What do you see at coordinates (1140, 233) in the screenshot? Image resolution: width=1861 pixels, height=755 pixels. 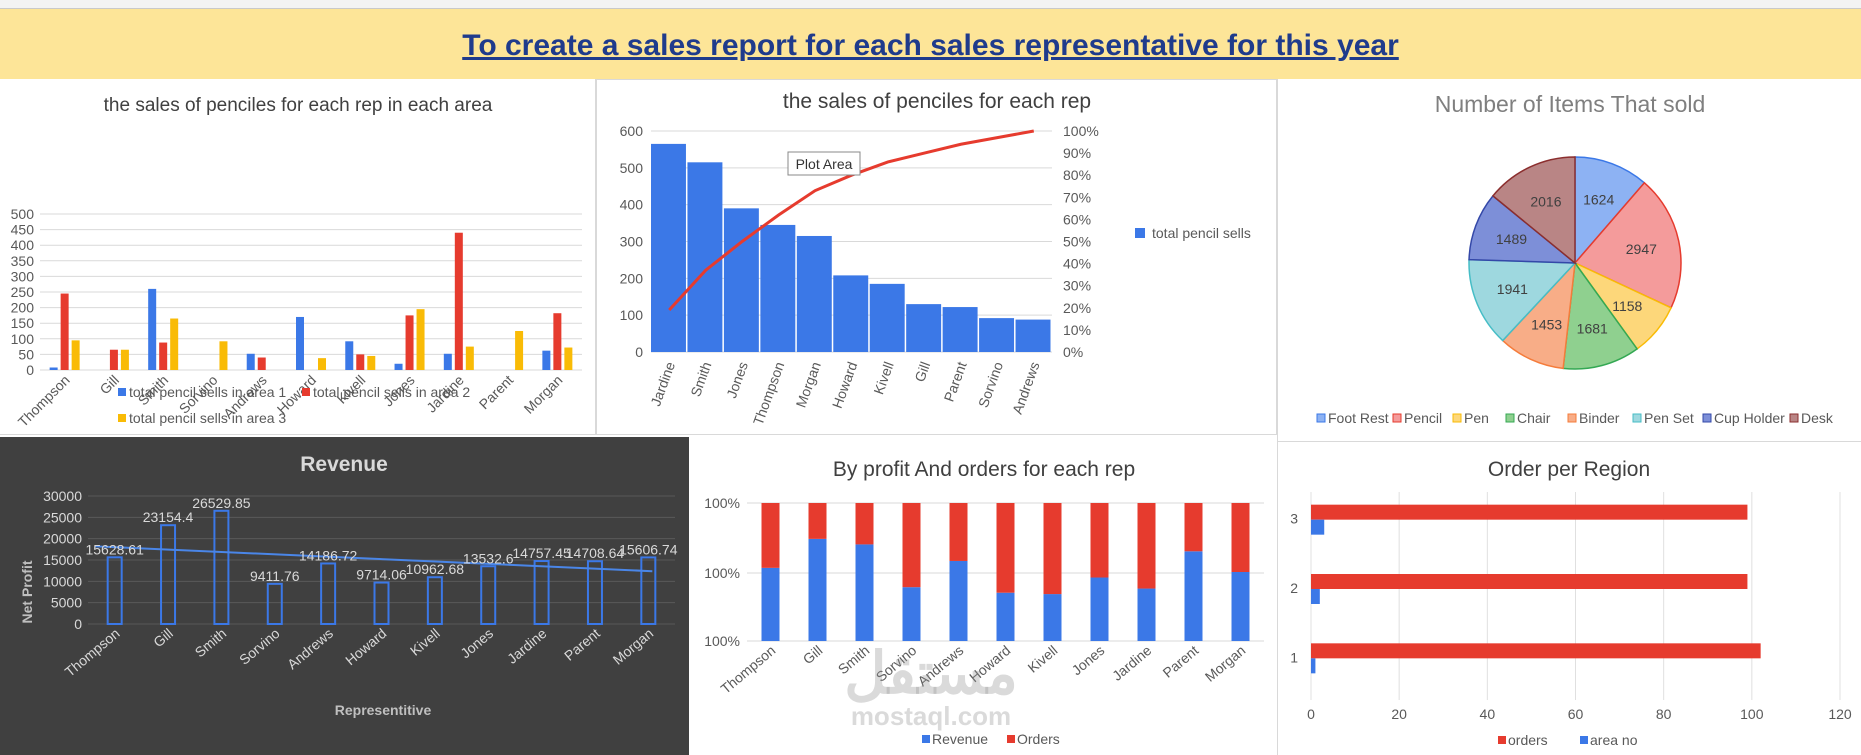 I see `pareto-legend-swatch` at bounding box center [1140, 233].